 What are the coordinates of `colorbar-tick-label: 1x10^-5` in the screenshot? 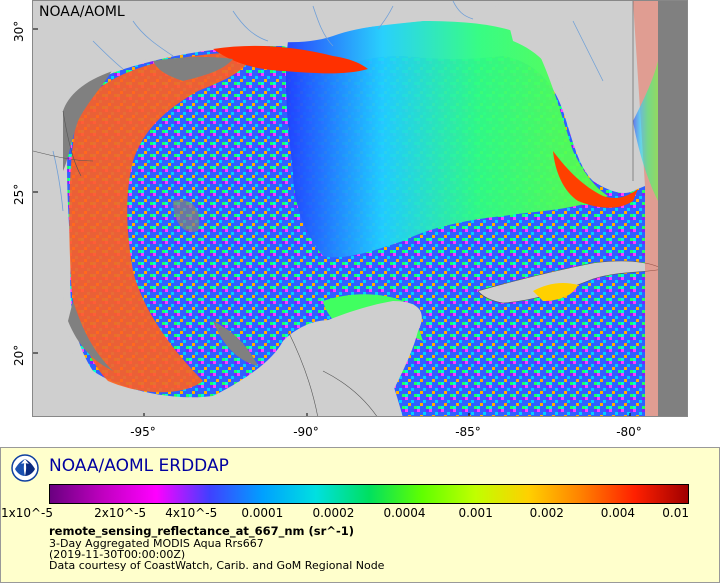 It's located at (27, 513).